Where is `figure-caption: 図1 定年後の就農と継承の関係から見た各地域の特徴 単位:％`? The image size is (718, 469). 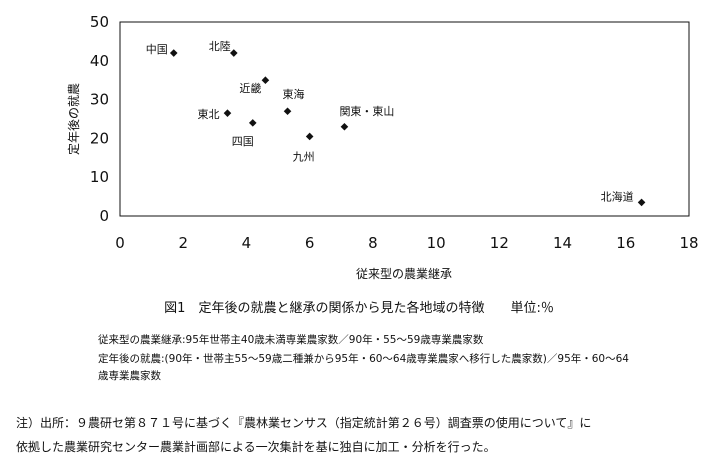 figure-caption: 図1 定年後の就農と継承の関係から見た各地域の特徴 単位:％ is located at coordinates (359, 308).